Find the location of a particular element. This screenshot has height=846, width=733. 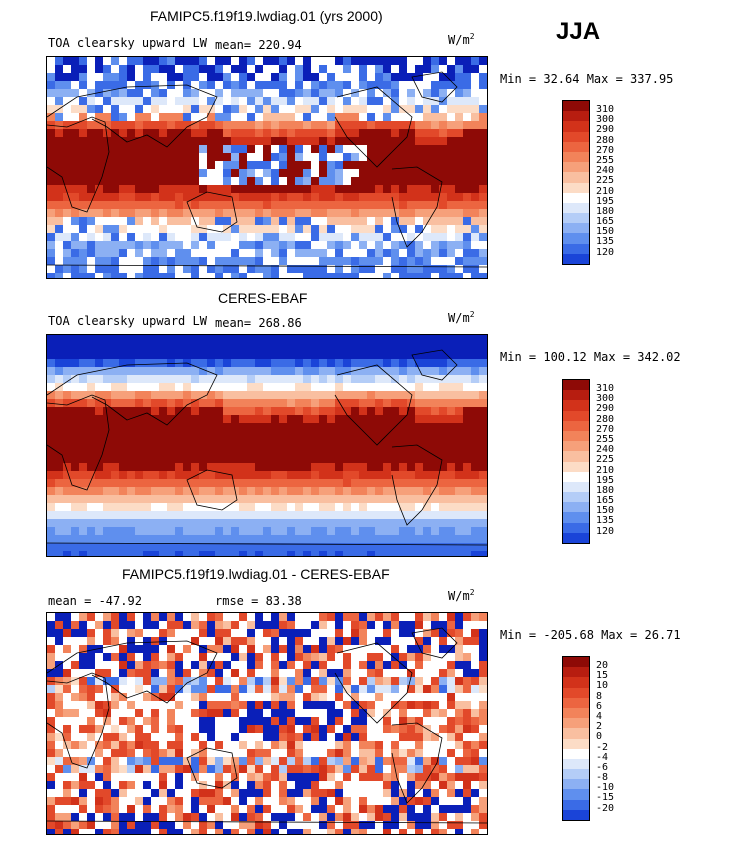

panel3-colorbar-ticks: 20 15 10 8 6 4 2 0 -2 -4 -6 -8 -10 -15 -20 is located at coordinates (605, 737).